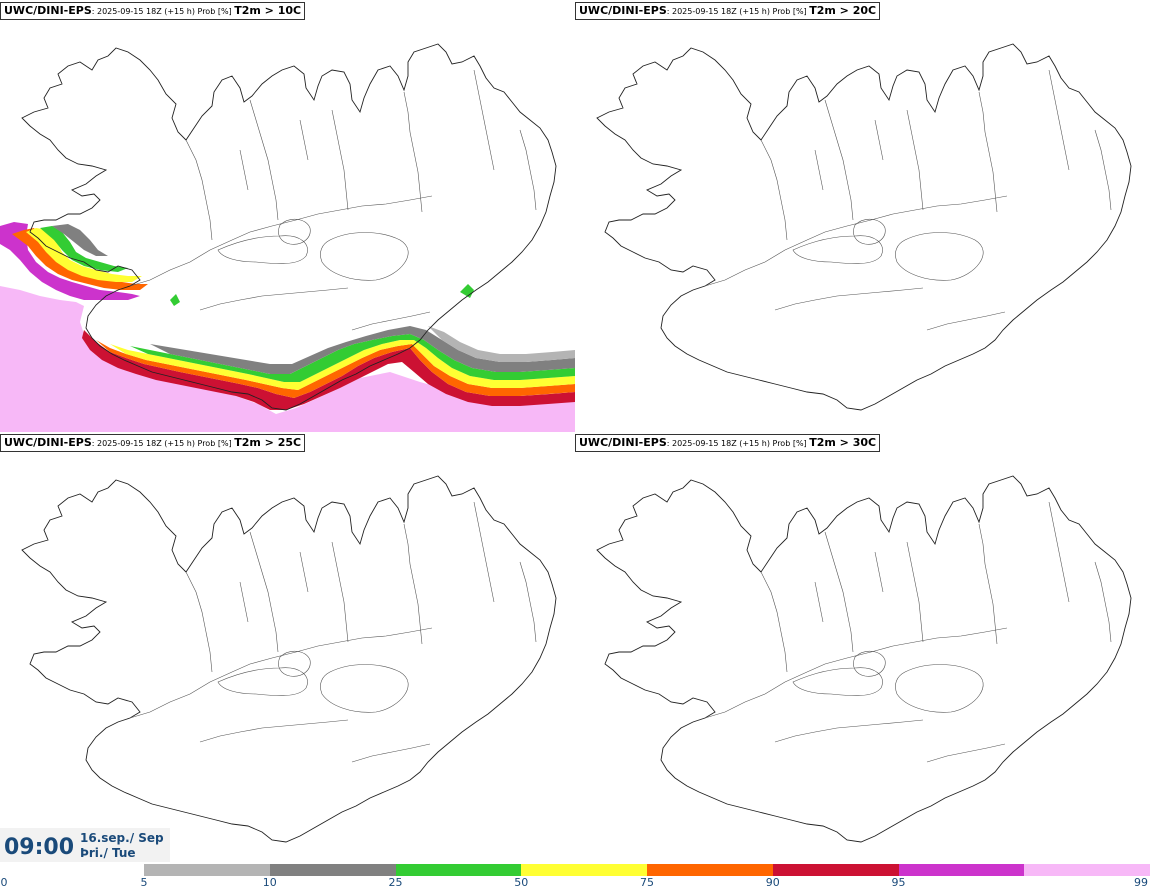 This screenshot has width=1150, height=891. I want to click on probability-field, so click(287, 327).